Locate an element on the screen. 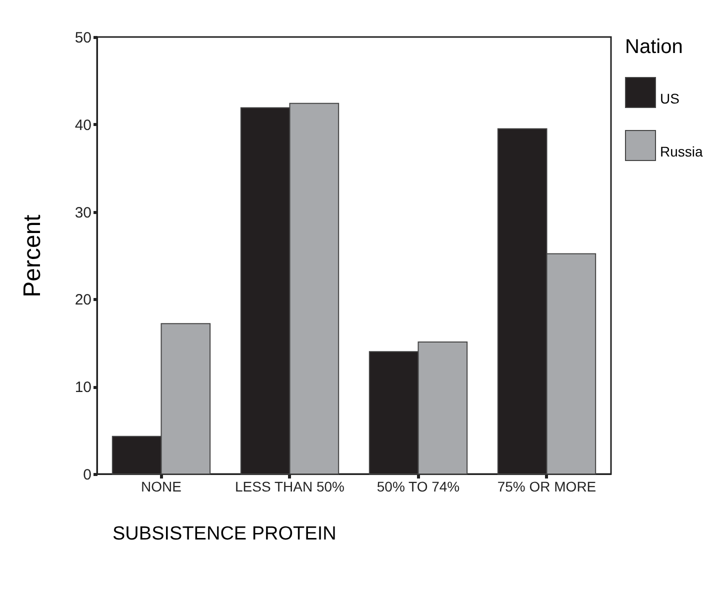  x-tick-label: 75% OR MORE is located at coordinates (546, 486).